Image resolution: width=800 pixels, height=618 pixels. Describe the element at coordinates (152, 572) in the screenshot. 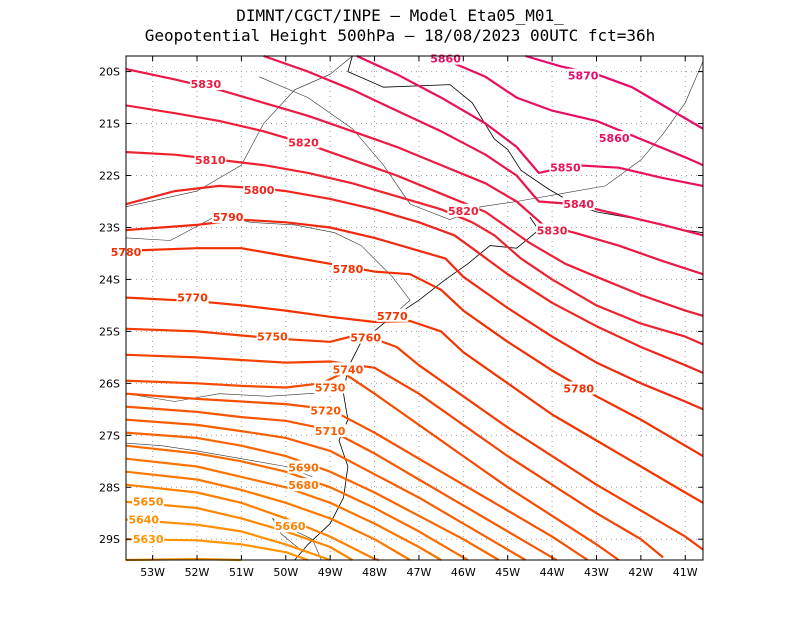

I see `lon-tick-label: 53W` at that location.